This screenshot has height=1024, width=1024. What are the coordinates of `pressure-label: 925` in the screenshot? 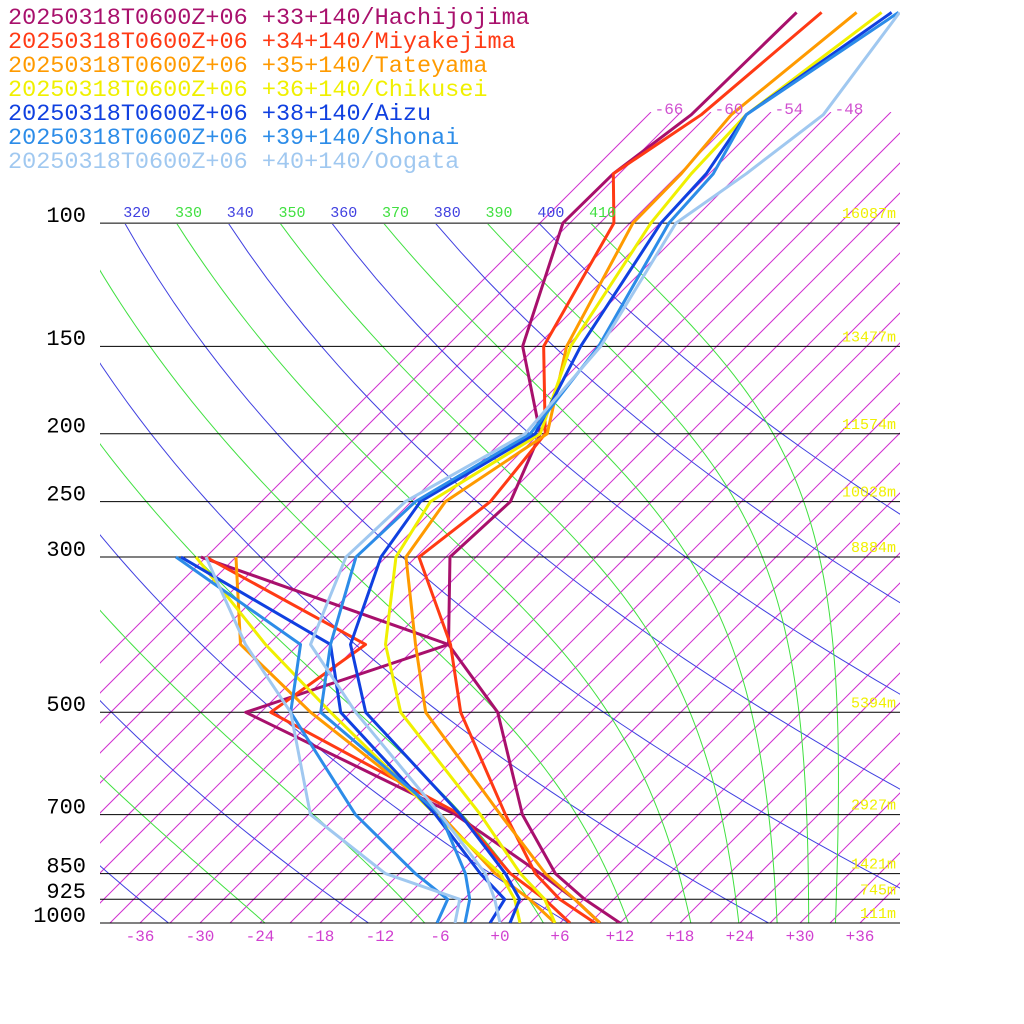 It's located at (66, 892).